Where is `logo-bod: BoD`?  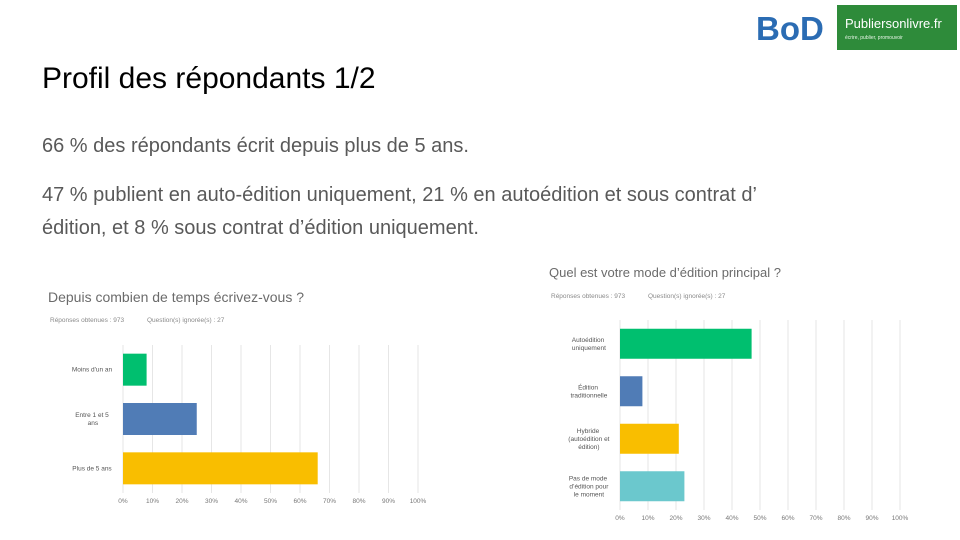
logo-bod: BoD is located at coordinates (790, 28).